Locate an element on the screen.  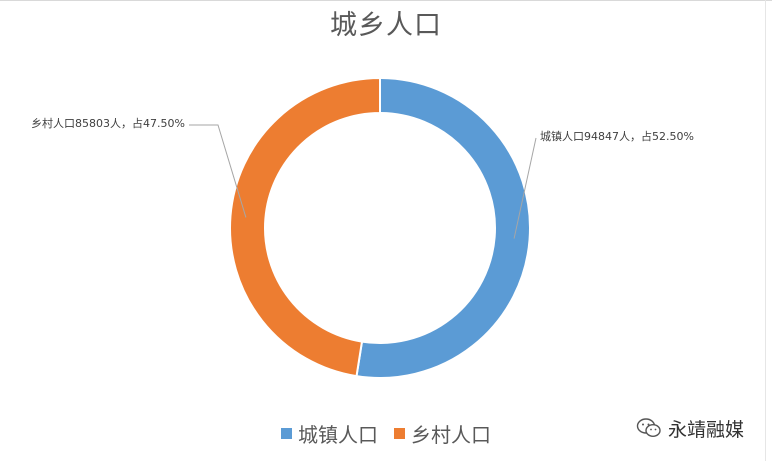
legend-label-rural: 乡村人口 is located at coordinates (451, 434).